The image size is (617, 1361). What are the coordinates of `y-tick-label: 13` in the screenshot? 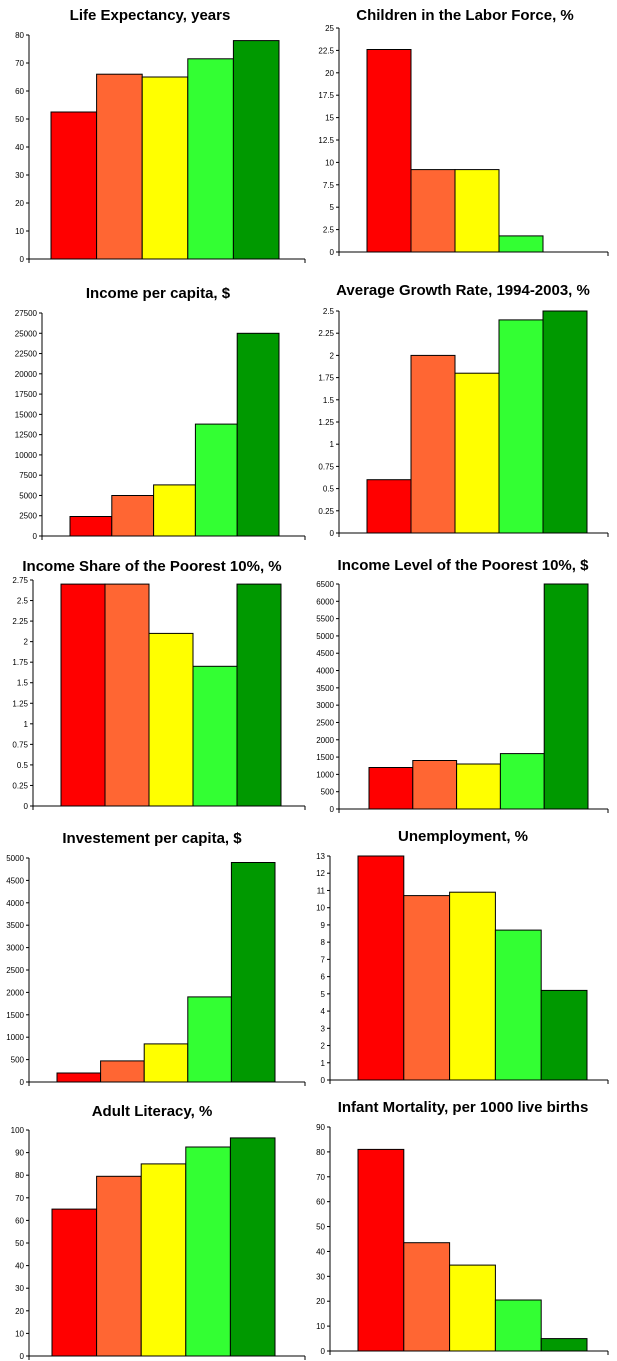 It's located at (320, 856).